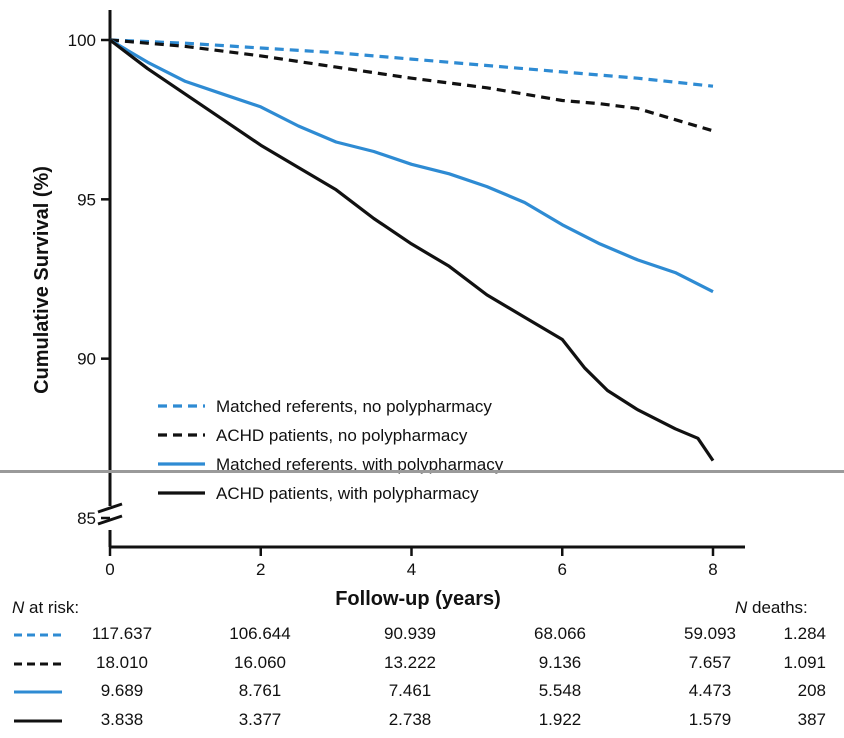  Describe the element at coordinates (82, 40) in the screenshot. I see `y-tick-label: 100` at that location.